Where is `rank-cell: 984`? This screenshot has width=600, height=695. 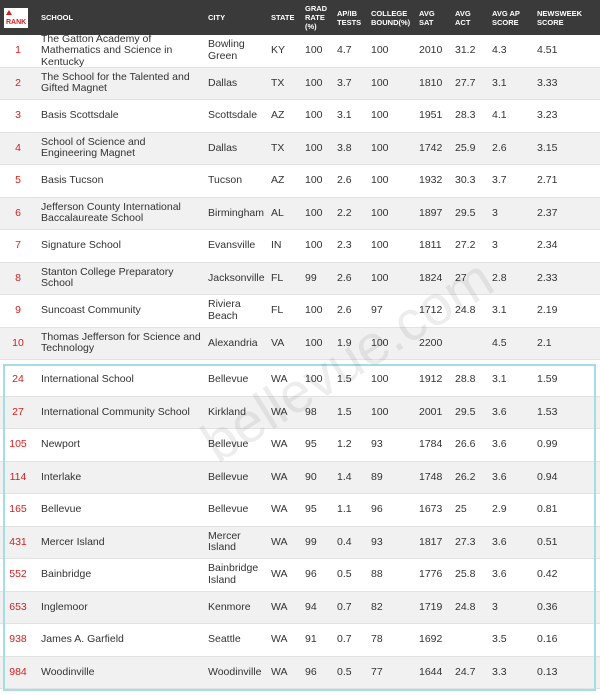
rank-cell: 984 is located at coordinates (18, 671).